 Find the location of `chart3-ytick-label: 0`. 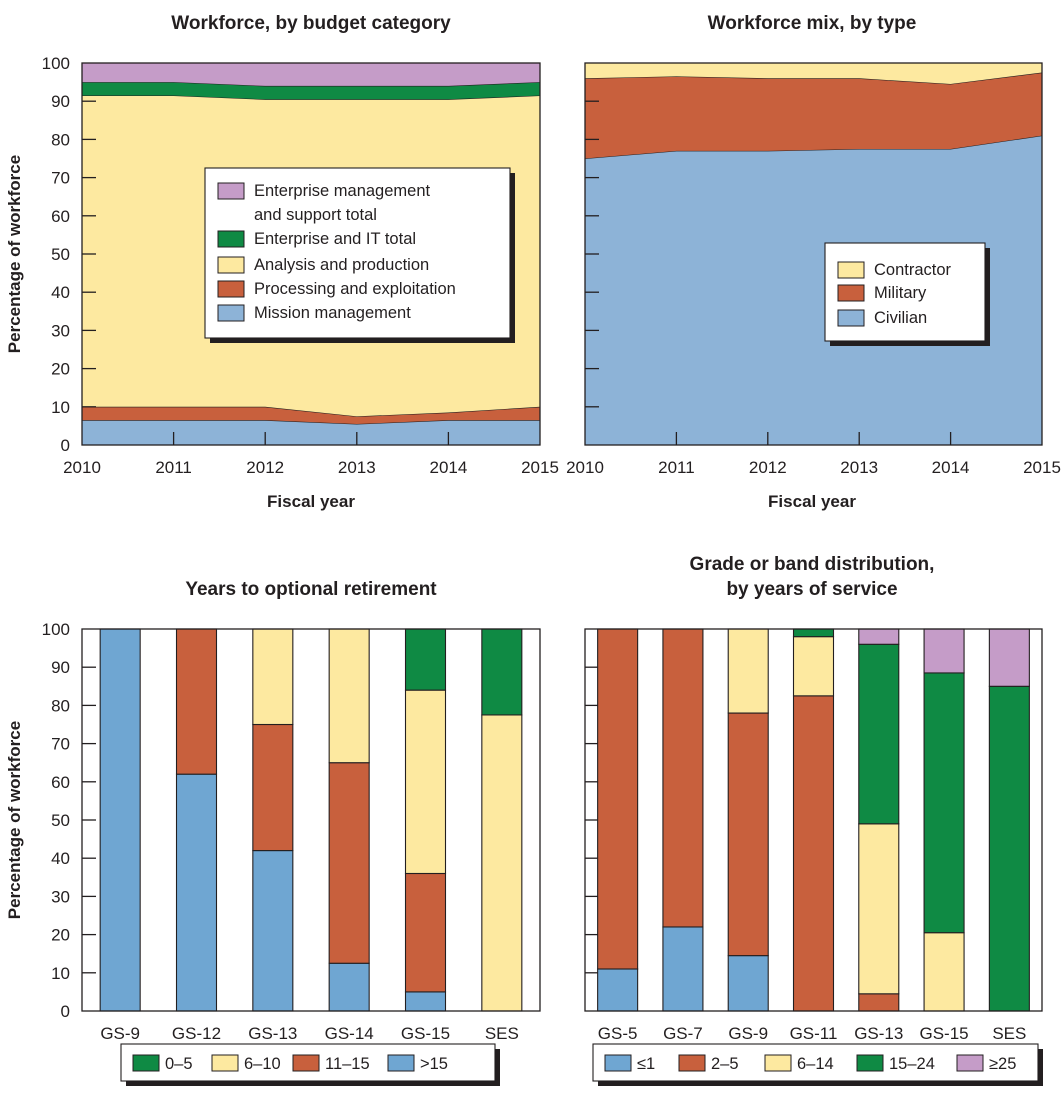

chart3-ytick-label: 0 is located at coordinates (65, 1011).